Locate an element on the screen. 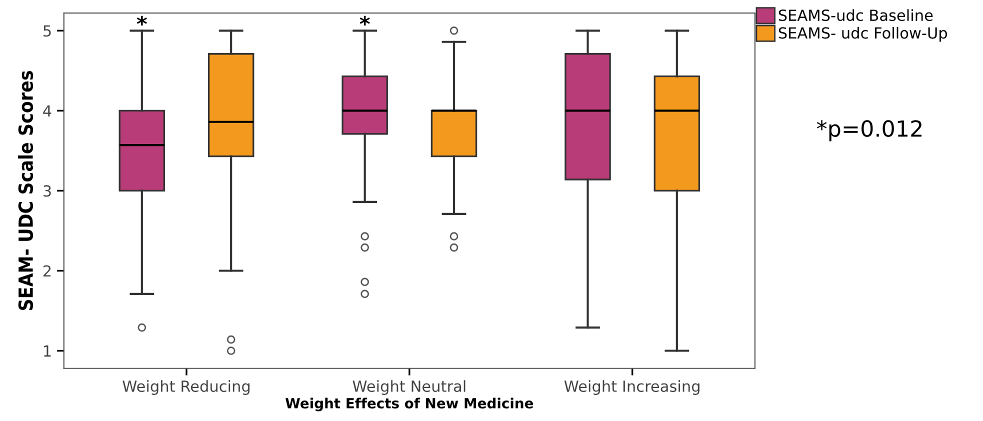  y-tick-label: 3 is located at coordinates (47, 191).